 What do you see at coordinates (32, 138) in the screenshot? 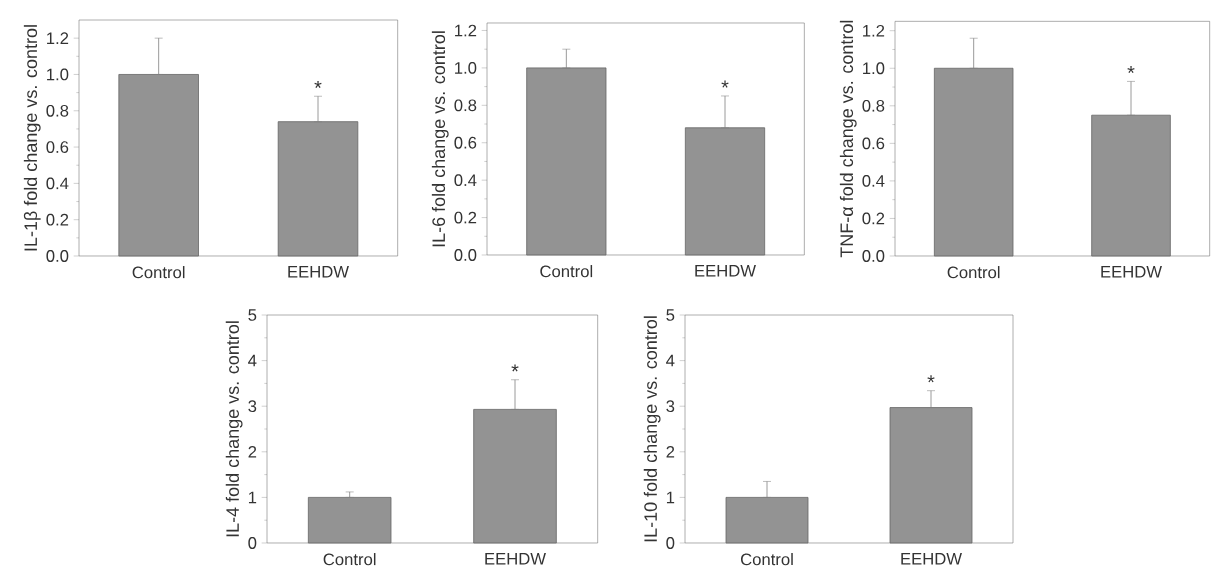
I see `y-axis-title: IL-1β fold change vs. control` at bounding box center [32, 138].